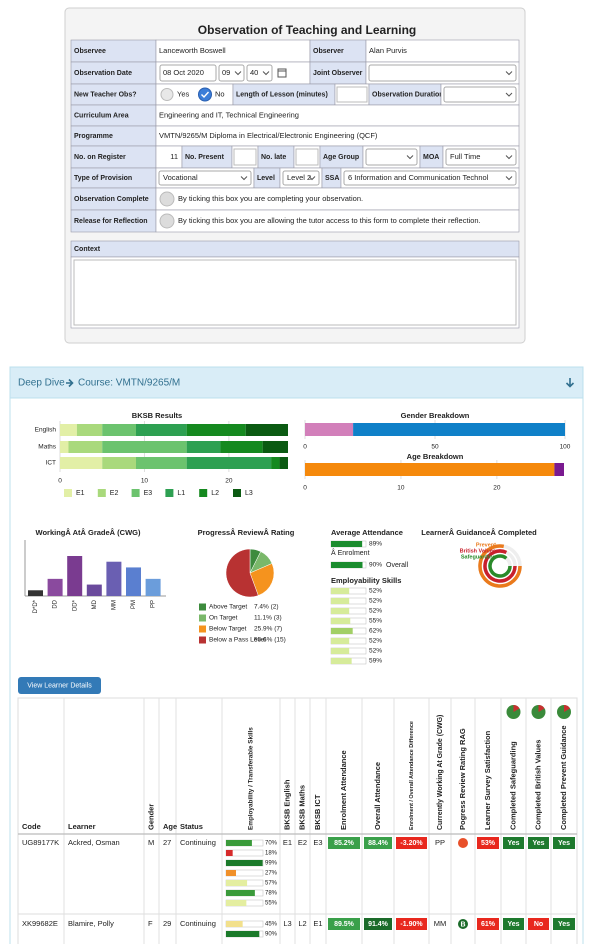 This screenshot has width=595, height=944. Describe the element at coordinates (157, 415) in the screenshot. I see `chart-title: BKSB Results` at that location.